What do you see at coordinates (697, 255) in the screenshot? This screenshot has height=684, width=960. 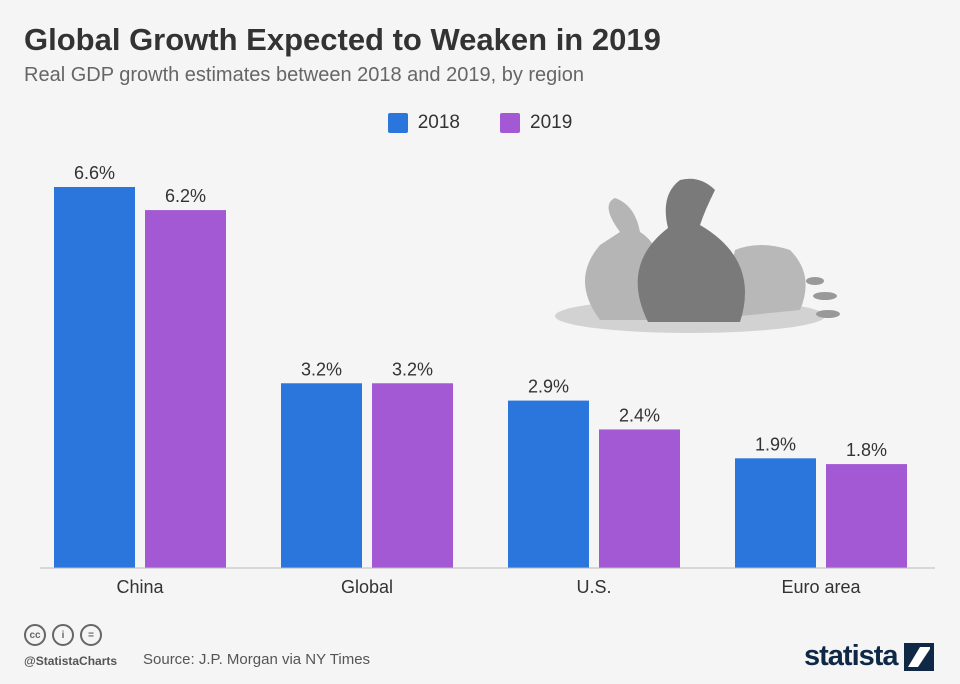 I see `money-bags-icon` at bounding box center [697, 255].